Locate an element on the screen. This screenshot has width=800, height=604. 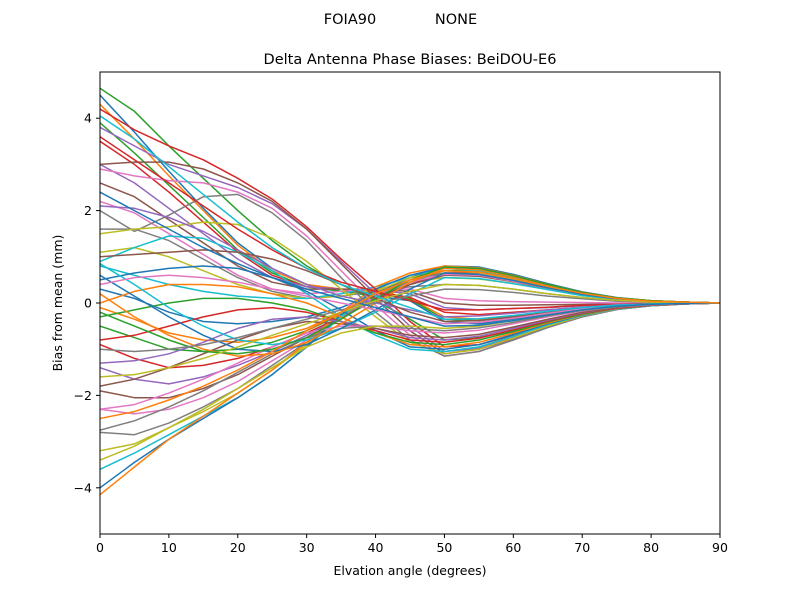
series-line-s49 is located at coordinates (410, 330).